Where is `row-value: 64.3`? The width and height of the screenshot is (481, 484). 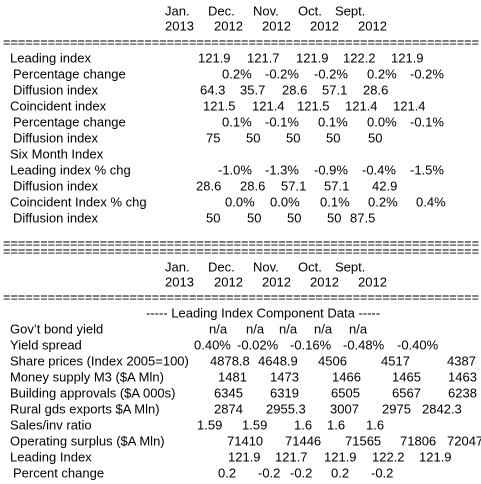
row-value: 64.3 is located at coordinates (212, 89).